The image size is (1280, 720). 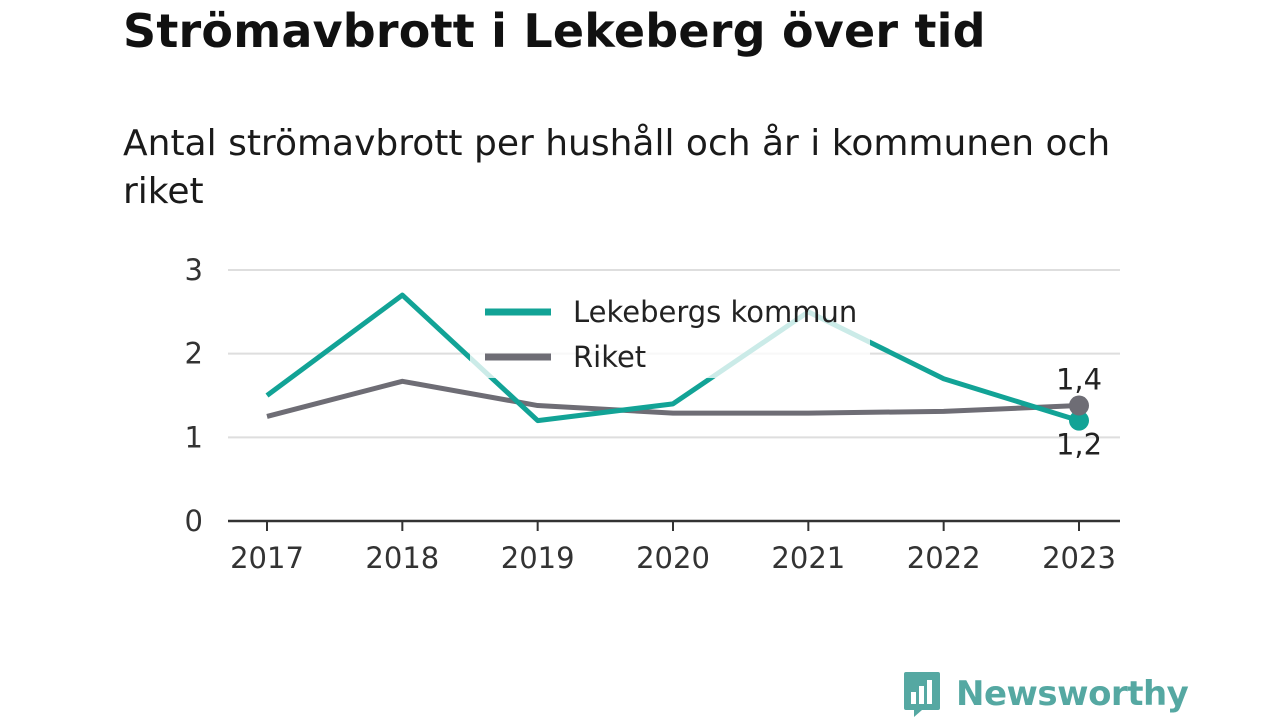 What do you see at coordinates (1072, 694) in the screenshot?
I see `brand-name: Newsworthy` at bounding box center [1072, 694].